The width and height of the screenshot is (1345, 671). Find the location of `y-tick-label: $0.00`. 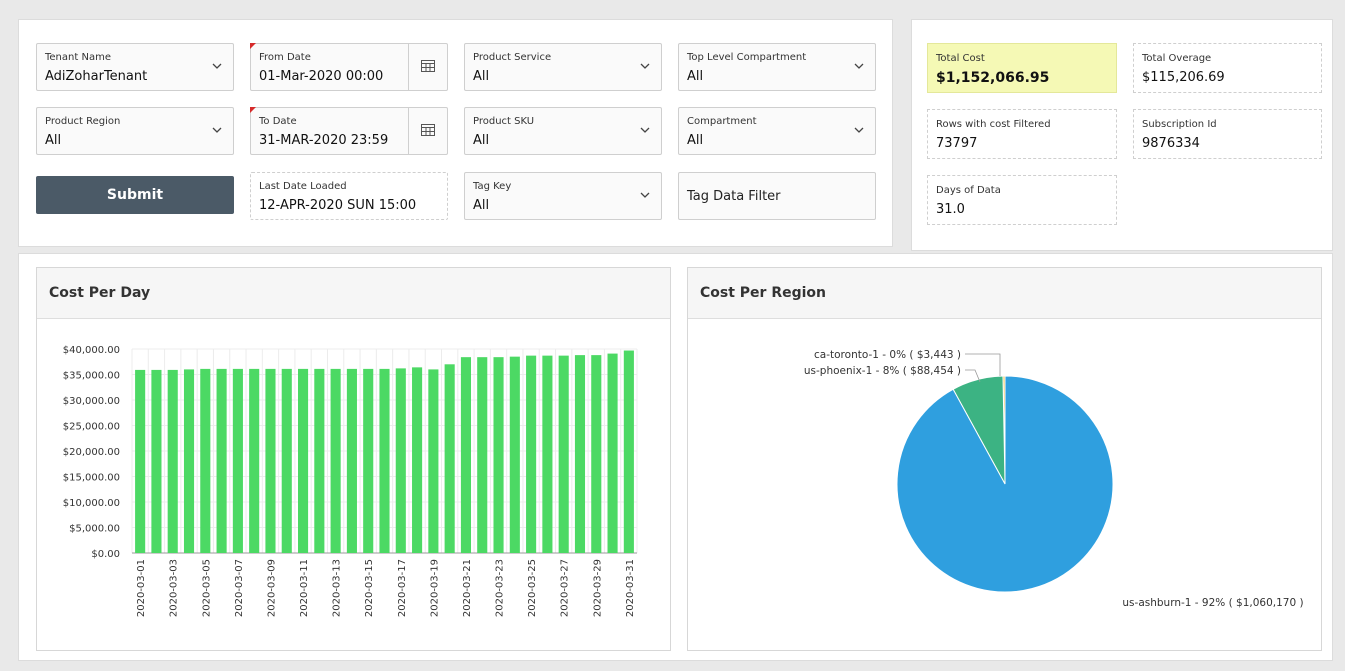

y-tick-label: $0.00 is located at coordinates (105, 554).